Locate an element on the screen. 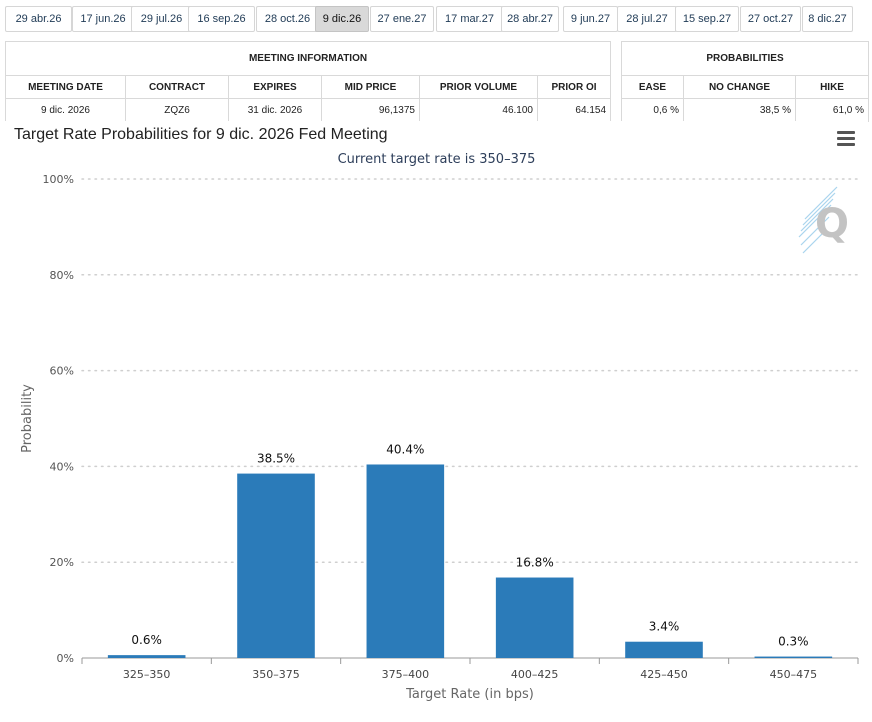 The height and width of the screenshot is (722, 872). x-tick-label: 350–375 is located at coordinates (276, 674).